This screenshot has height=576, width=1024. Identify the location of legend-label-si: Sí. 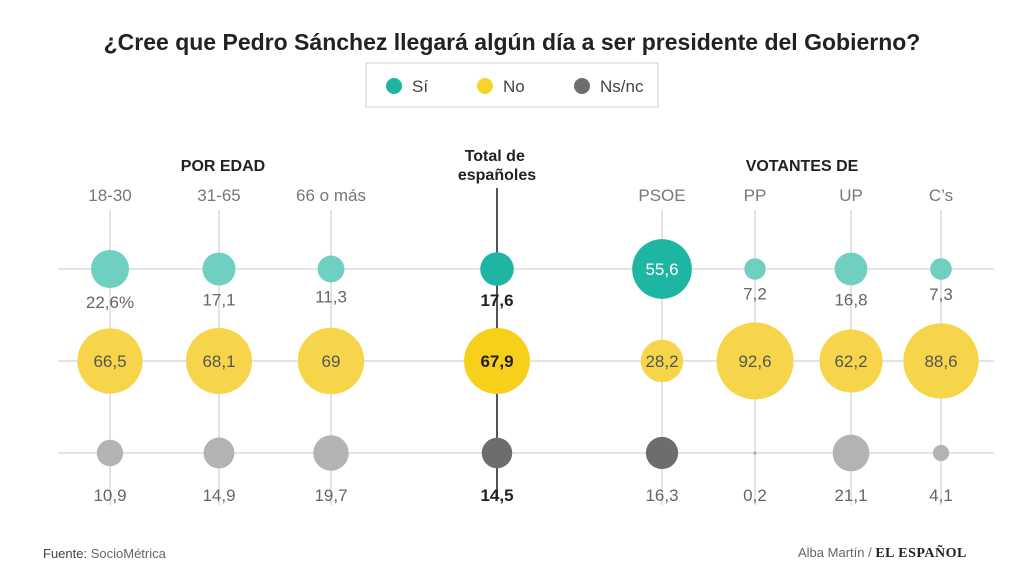
(420, 86).